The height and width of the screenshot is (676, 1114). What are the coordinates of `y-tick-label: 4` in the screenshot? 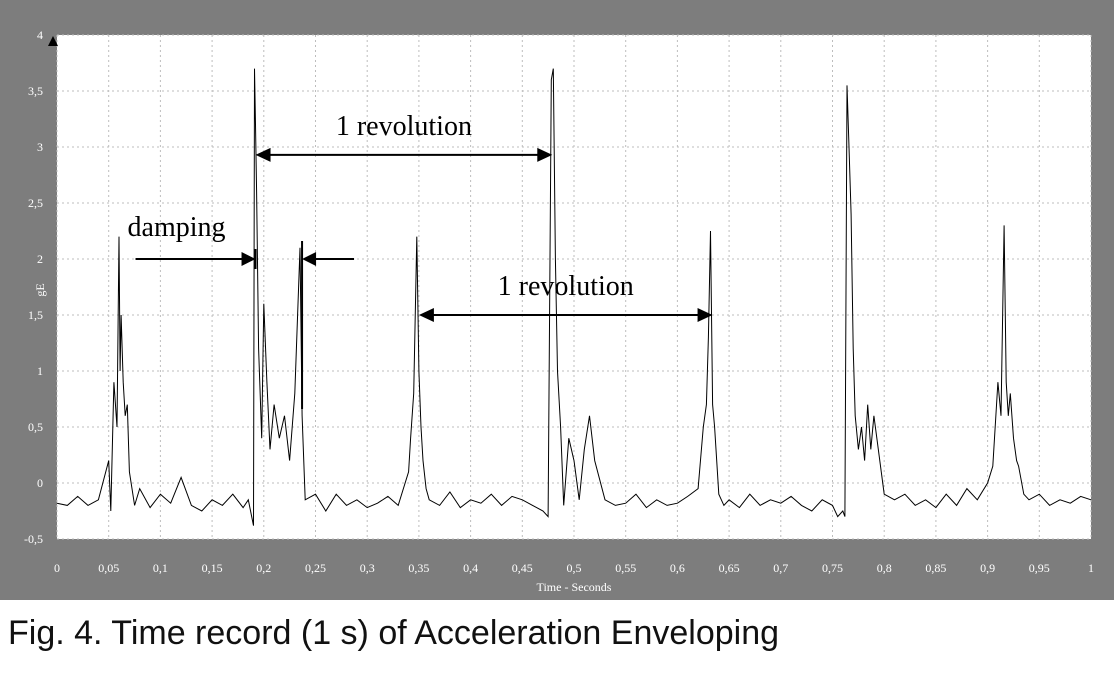 It's located at (40, 35).